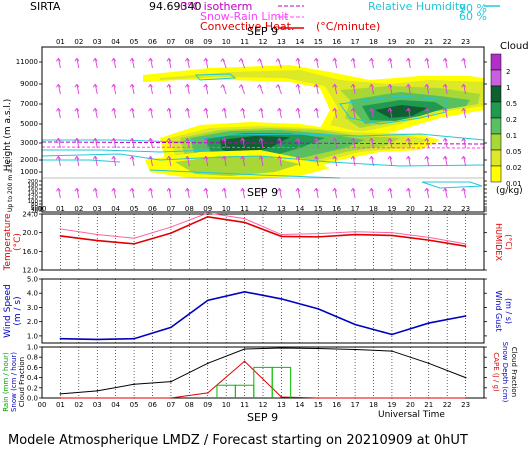 Image resolution: width=528 pixels, height=450 pixels. I want to click on cloud-hour-tick-04: 04, so click(115, 42).